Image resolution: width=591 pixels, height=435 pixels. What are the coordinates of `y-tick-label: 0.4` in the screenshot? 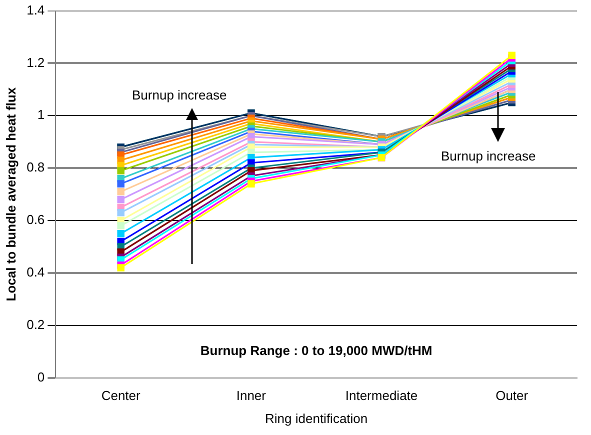 It's located at (35, 272).